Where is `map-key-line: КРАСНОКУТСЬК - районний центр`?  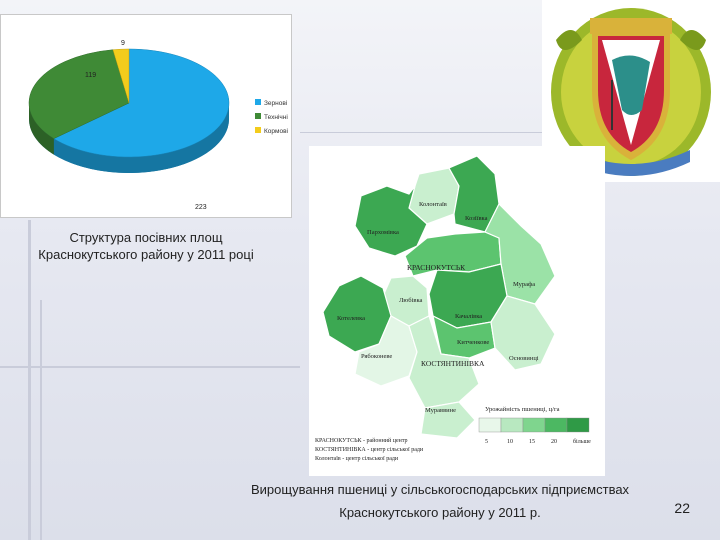
map-key-line: КРАСНОКУТСЬК - районний центр is located at coordinates (361, 440).